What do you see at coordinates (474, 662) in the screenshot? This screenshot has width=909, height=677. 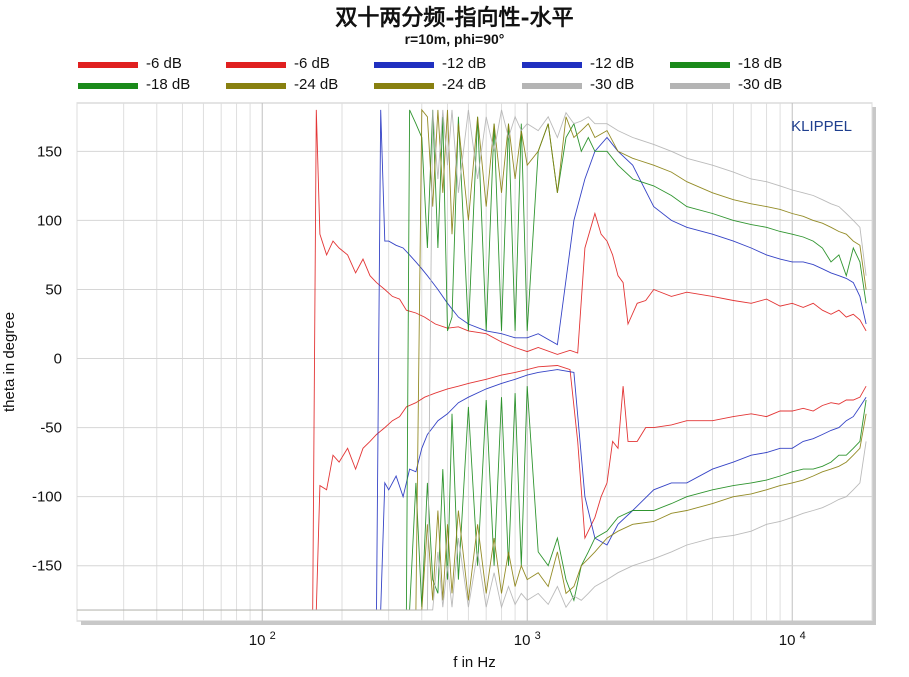 I see `x-axis-label: f in Hz` at bounding box center [474, 662].